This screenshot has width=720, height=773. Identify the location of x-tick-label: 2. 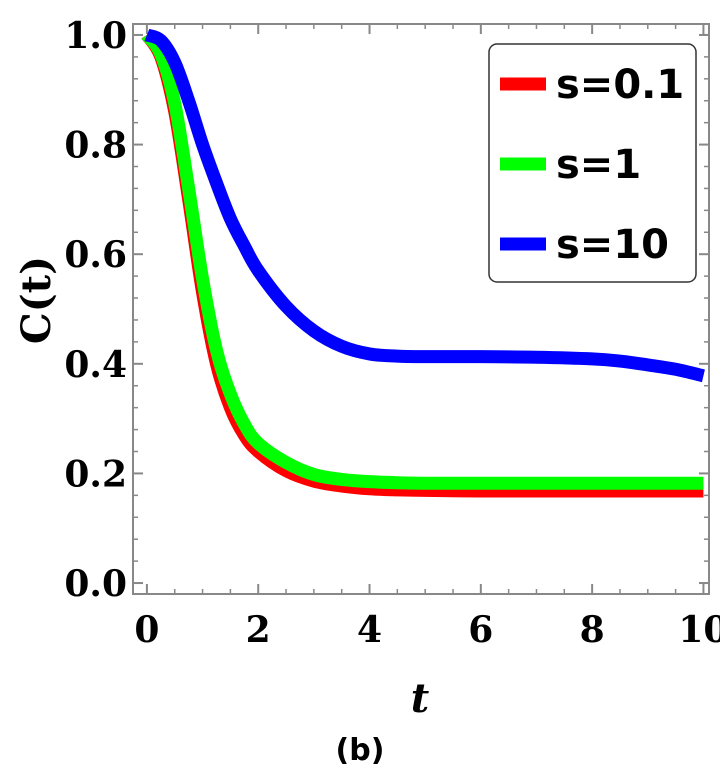
(258, 630).